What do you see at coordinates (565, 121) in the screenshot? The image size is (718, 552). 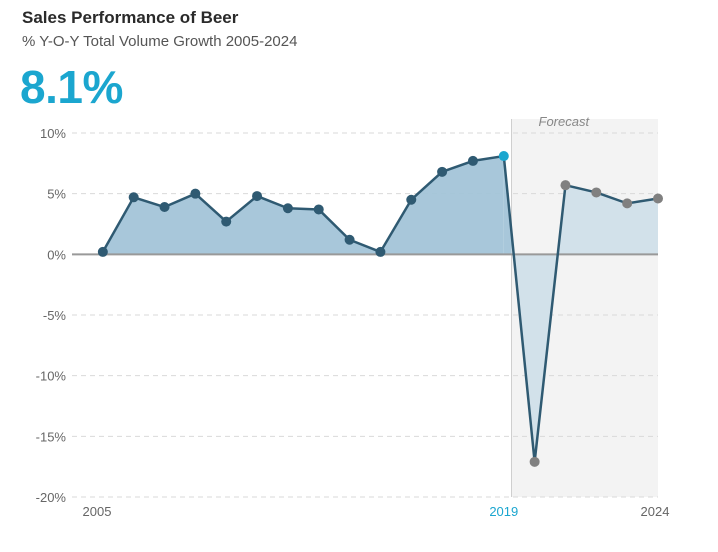 I see `forecast-label: Forecast` at bounding box center [565, 121].